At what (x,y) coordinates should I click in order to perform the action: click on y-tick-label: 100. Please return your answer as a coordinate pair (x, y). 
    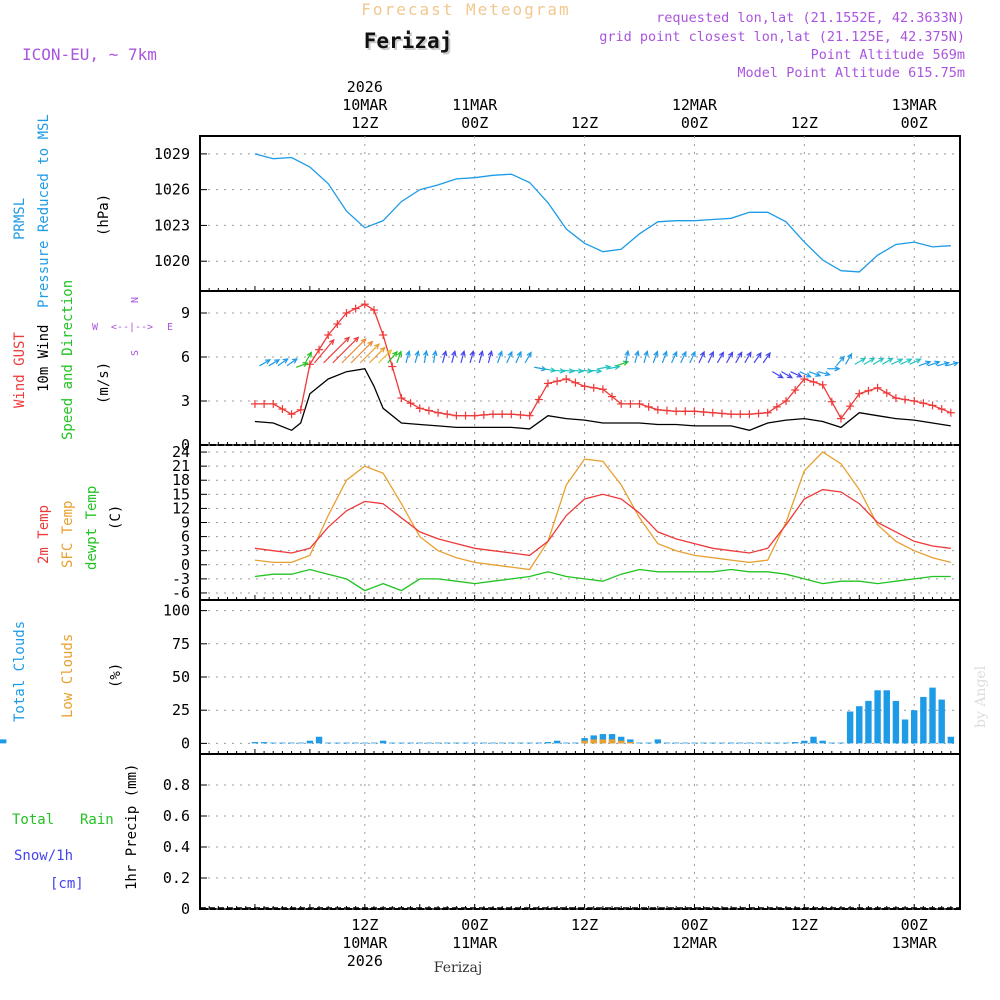
    Looking at the image, I should click on (176, 611).